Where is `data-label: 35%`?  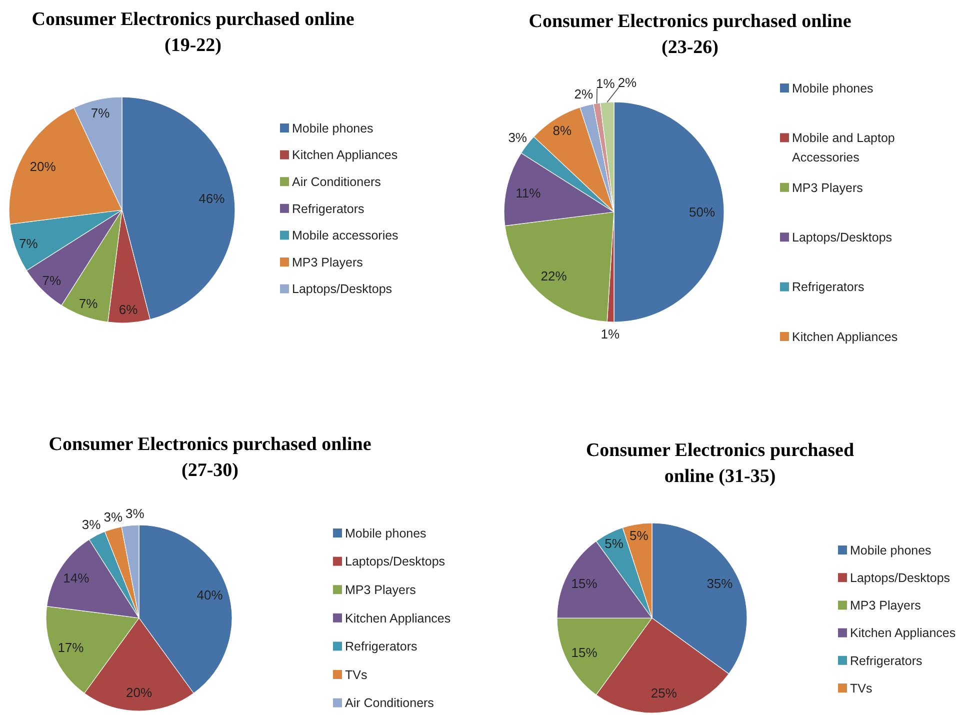 data-label: 35% is located at coordinates (720, 584).